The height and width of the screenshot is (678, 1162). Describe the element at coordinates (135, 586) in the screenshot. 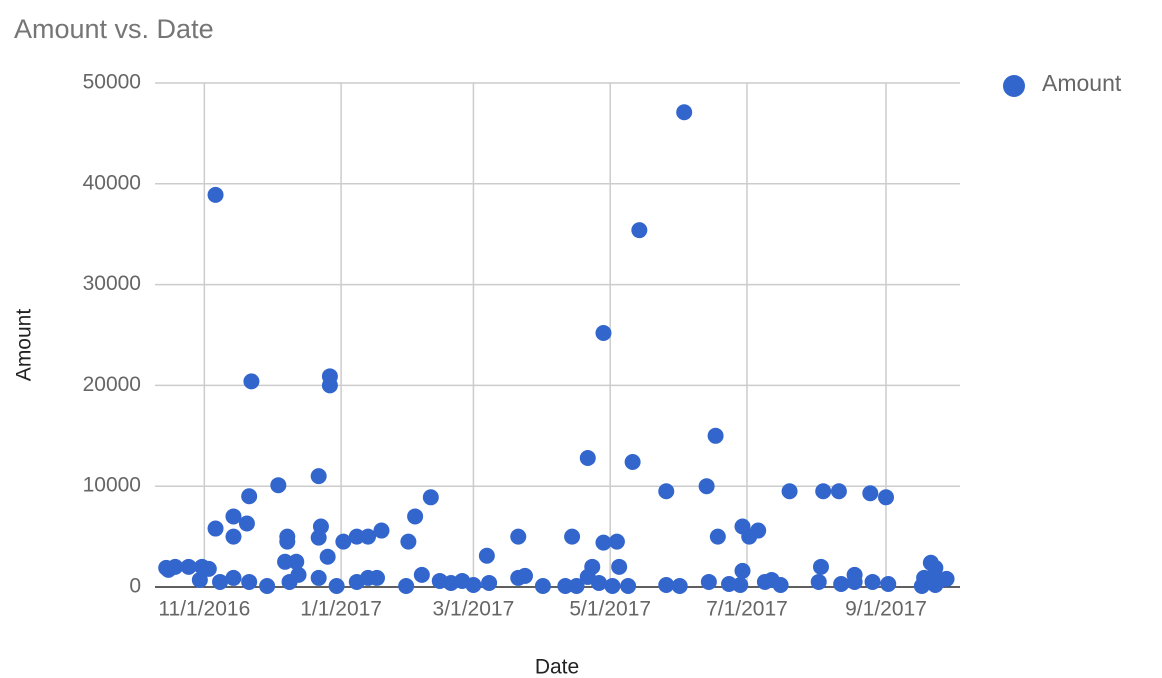

I see `y-tick-label: 0` at that location.